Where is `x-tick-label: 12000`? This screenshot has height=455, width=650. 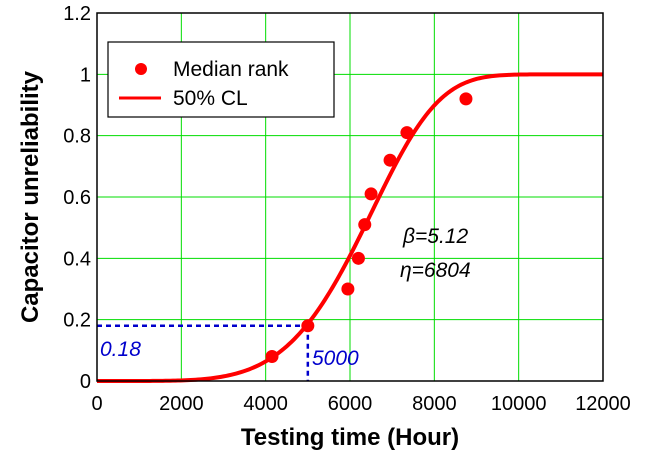 x-tick-label: 12000 is located at coordinates (603, 404).